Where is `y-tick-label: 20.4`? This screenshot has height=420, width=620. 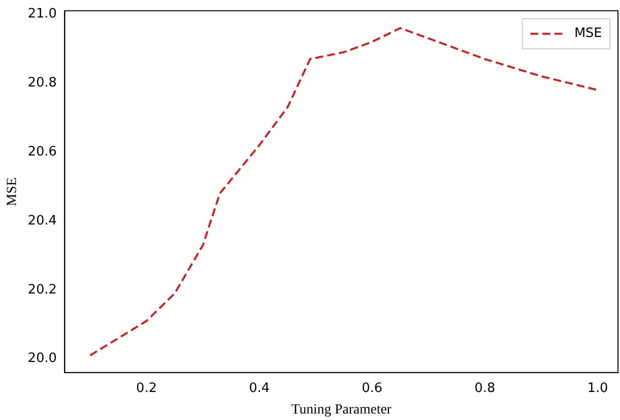
y-tick-label: 20.4 is located at coordinates (42, 220).